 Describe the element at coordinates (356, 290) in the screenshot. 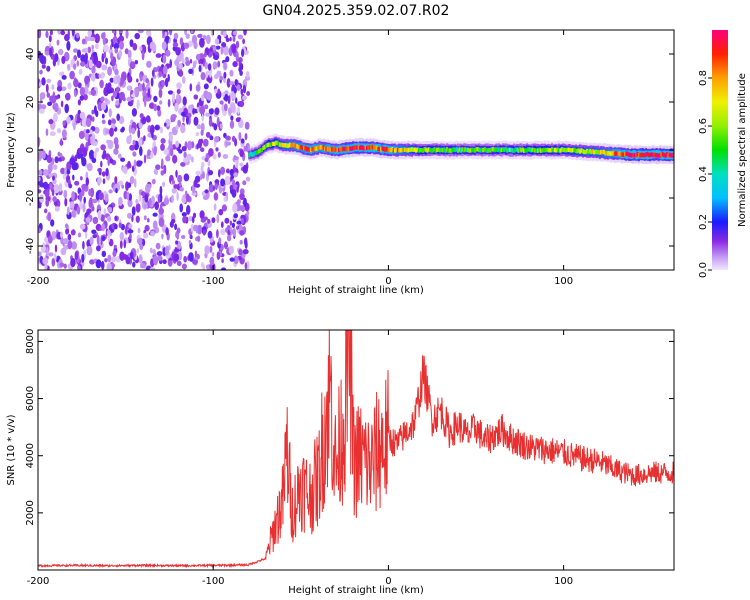

I see `spectrogram-x-axis-label: Height of straight line (km)` at that location.